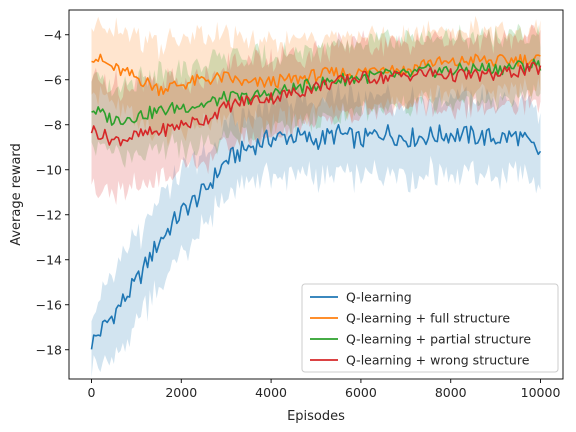 The height and width of the screenshot is (432, 576). I want to click on x-tick-label: 8000, so click(451, 392).